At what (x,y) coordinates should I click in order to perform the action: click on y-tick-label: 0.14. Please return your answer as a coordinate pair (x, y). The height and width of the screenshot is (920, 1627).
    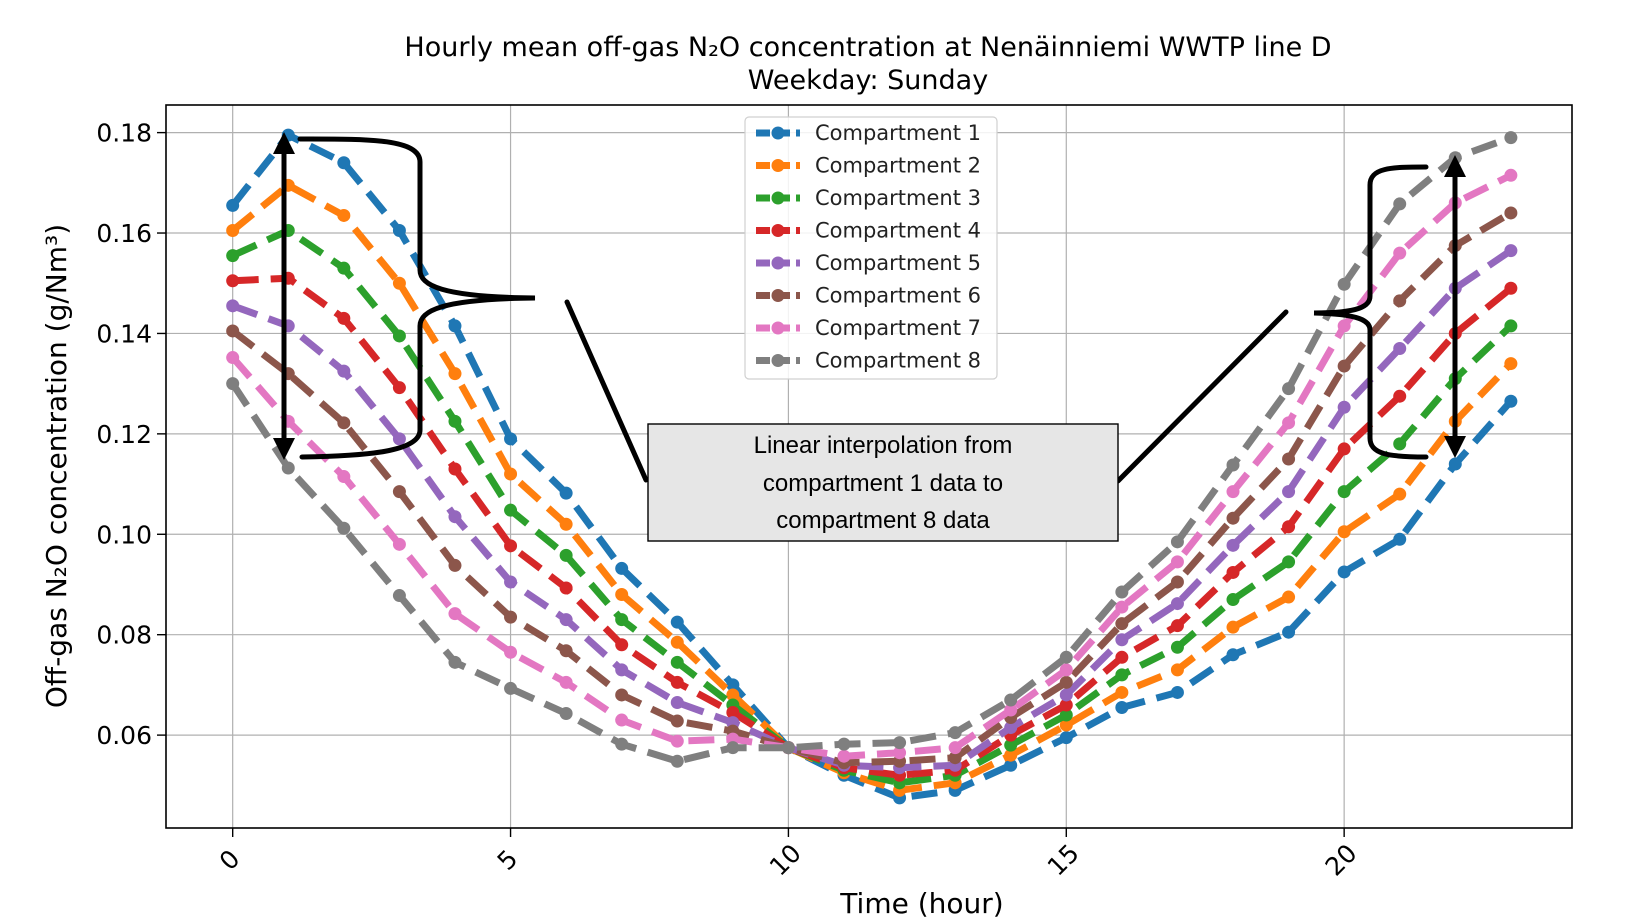
    Looking at the image, I should click on (124, 333).